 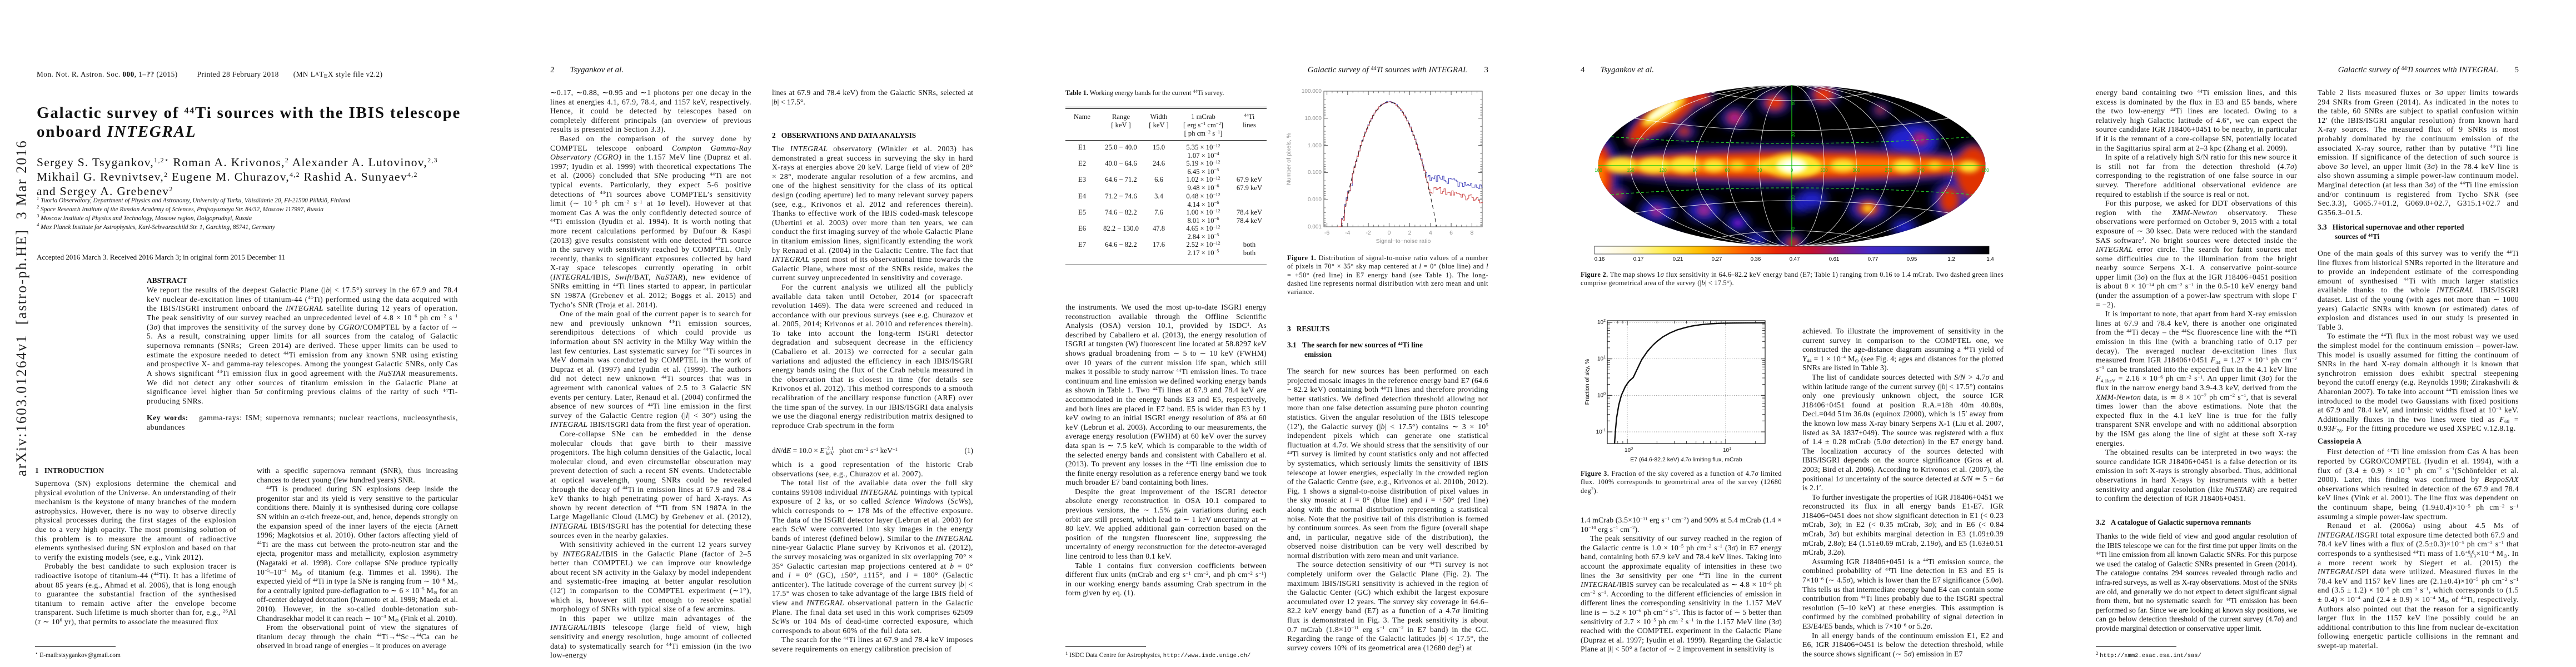 What do you see at coordinates (1834, 259) in the screenshot?
I see `svg-text: 0.61` at bounding box center [1834, 259].